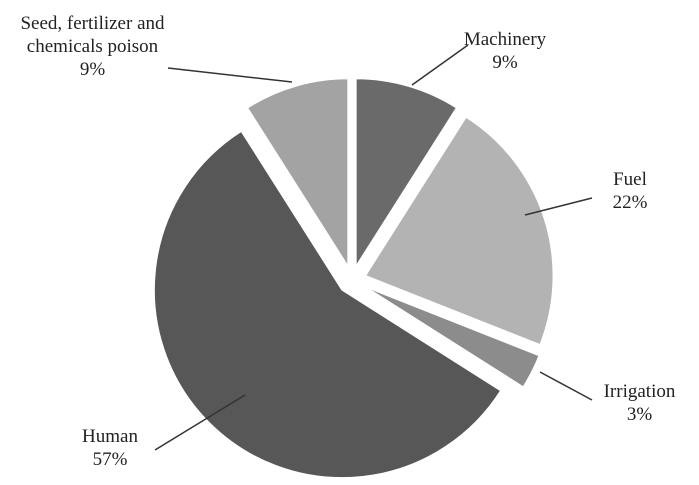 Image resolution: width=699 pixels, height=485 pixels. Describe the element at coordinates (639, 403) in the screenshot. I see `slice-label: Irrigation 3%` at that location.